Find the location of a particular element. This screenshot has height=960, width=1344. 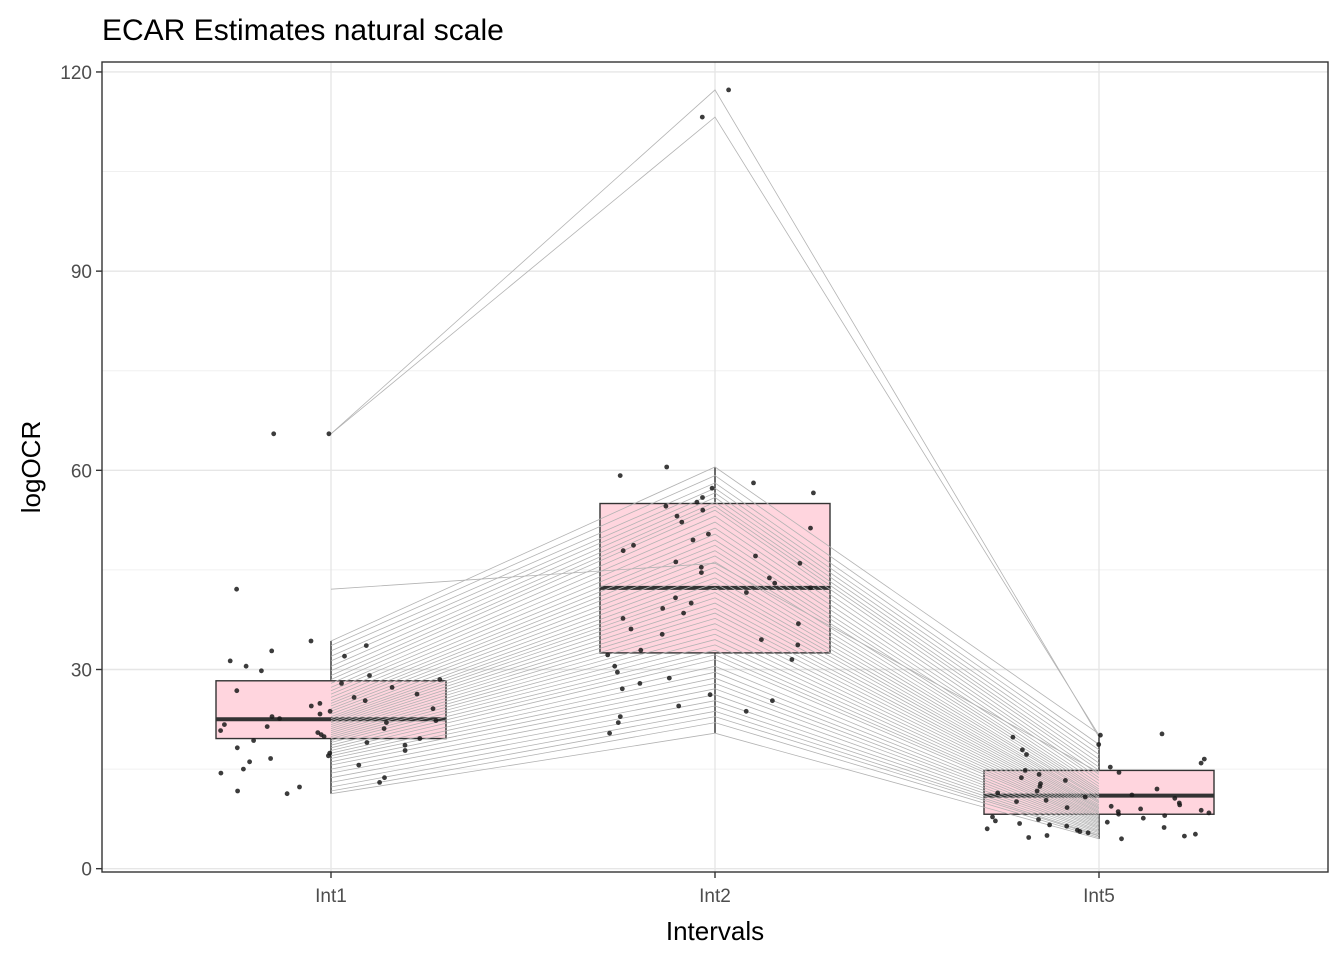

x-tick-label: Int2 is located at coordinates (715, 896).